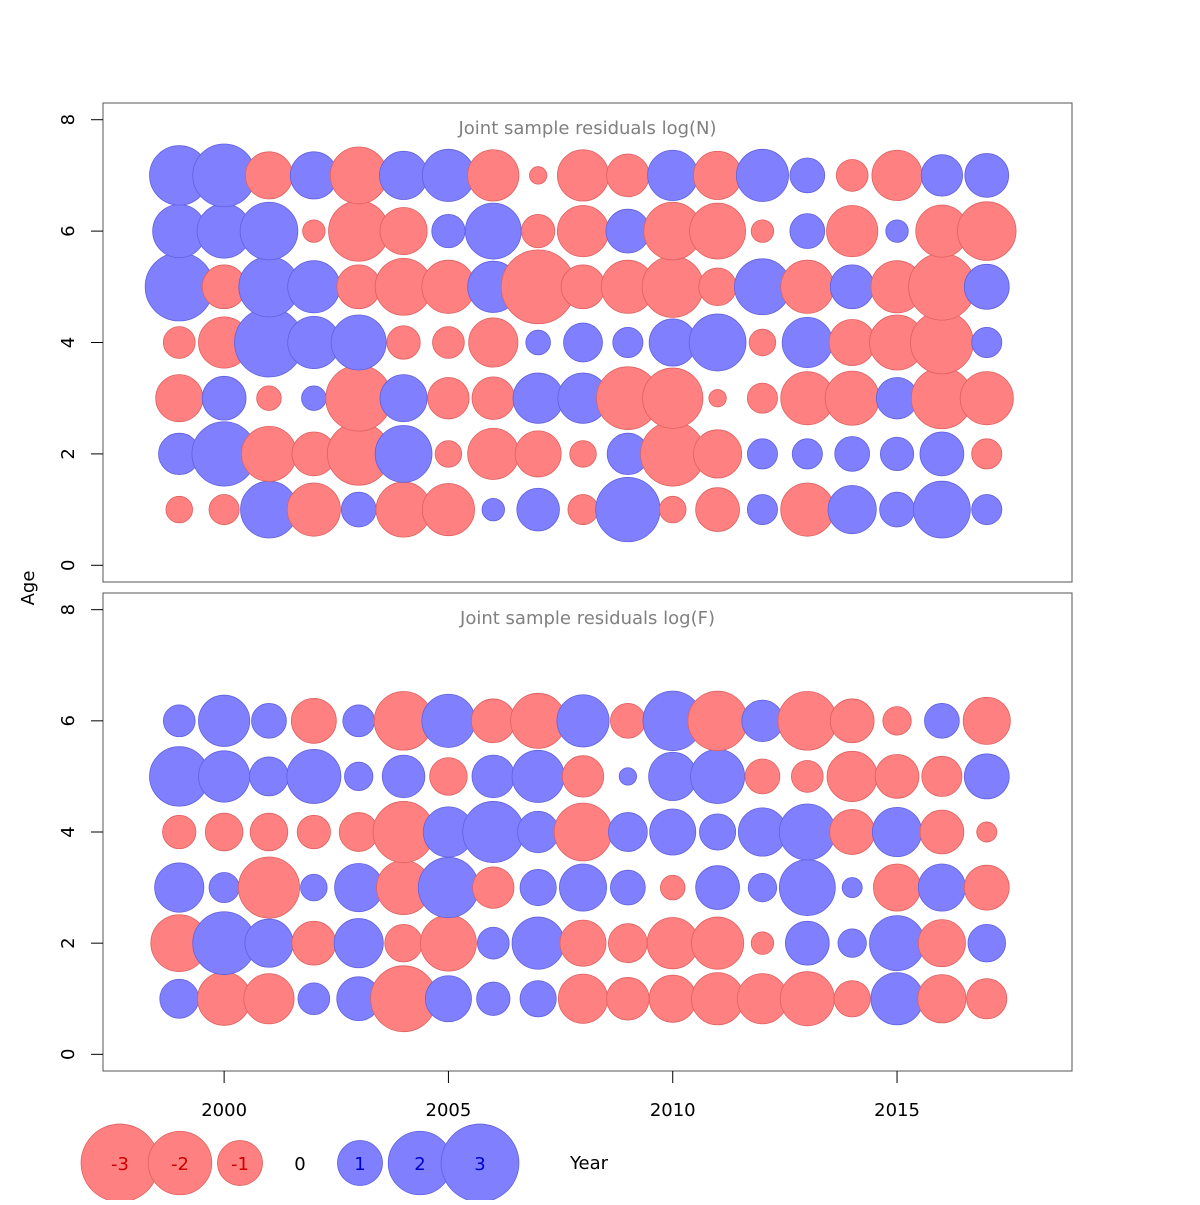  I want to click on panel-title: Joint sample residuals log(F), so click(587, 618).